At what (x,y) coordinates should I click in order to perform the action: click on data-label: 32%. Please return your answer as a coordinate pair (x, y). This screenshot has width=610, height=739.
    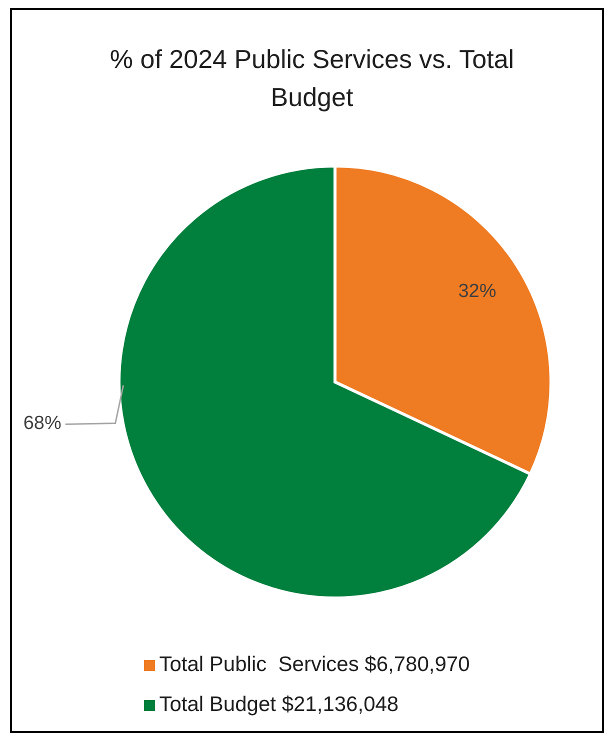
    Looking at the image, I should click on (477, 291).